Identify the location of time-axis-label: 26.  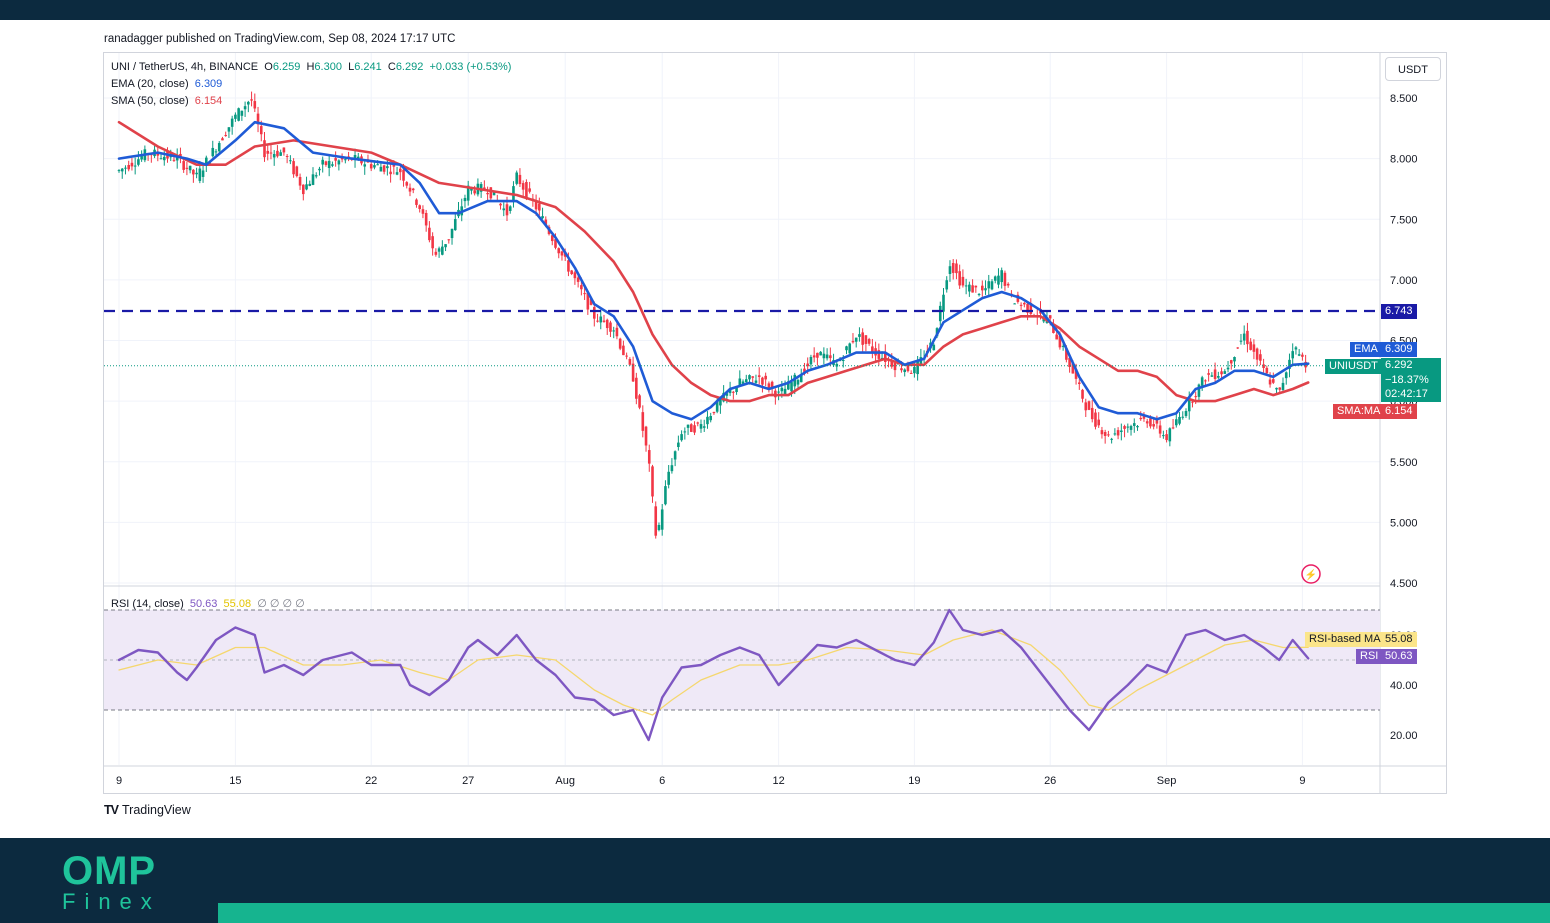
(1050, 781).